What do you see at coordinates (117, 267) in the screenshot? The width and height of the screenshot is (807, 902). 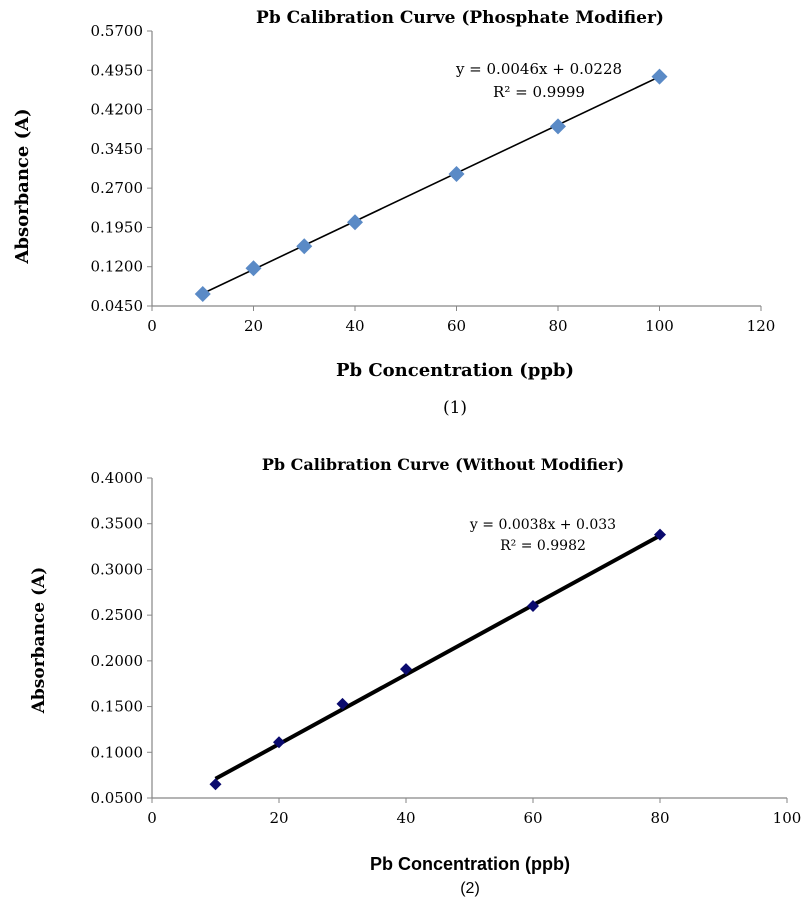 I see `y-tick-label: 0.1200` at bounding box center [117, 267].